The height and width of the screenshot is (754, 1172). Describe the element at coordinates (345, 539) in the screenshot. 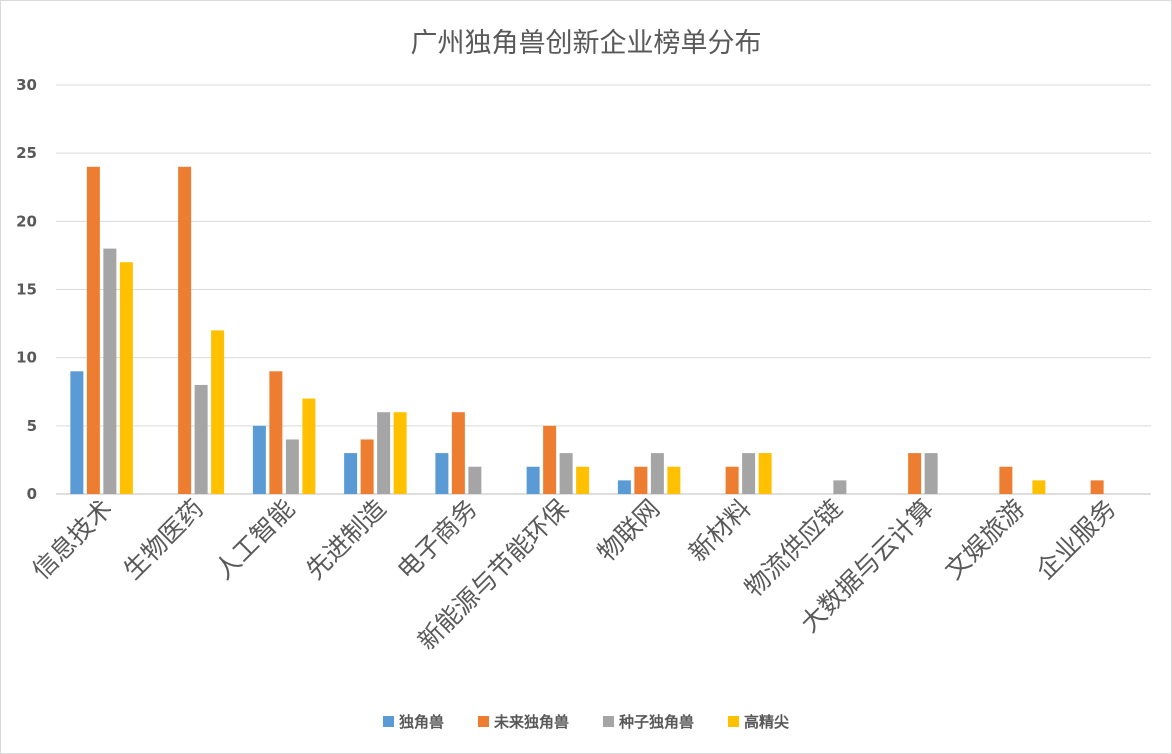

I see `x-tick-label: 先进制造` at that location.